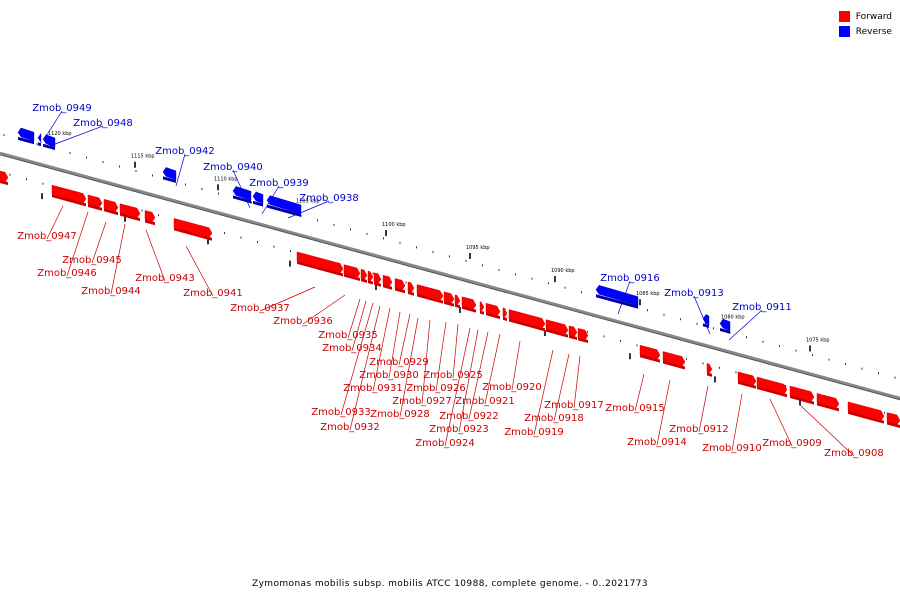 This screenshot has width=900, height=600. I want to click on gene-label: Zmob_0937, so click(260, 308).